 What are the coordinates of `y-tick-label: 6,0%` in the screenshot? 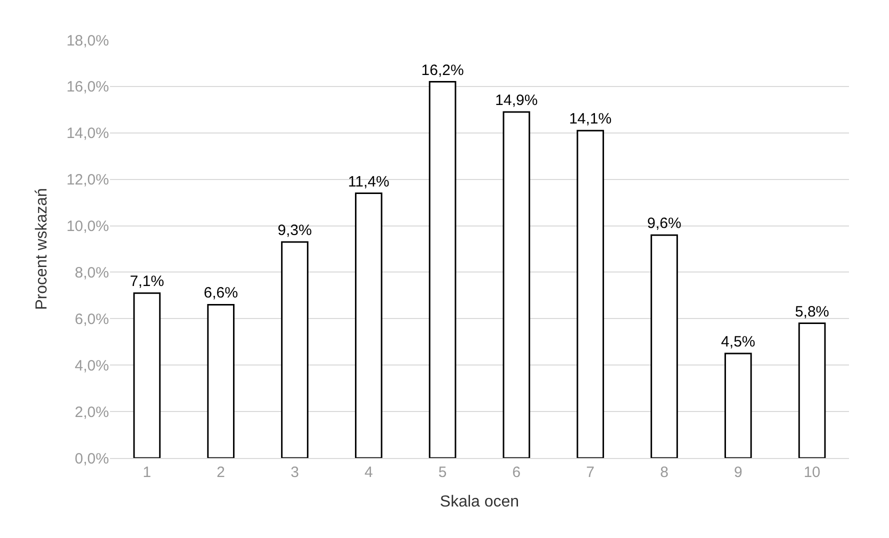 It's located at (91, 319).